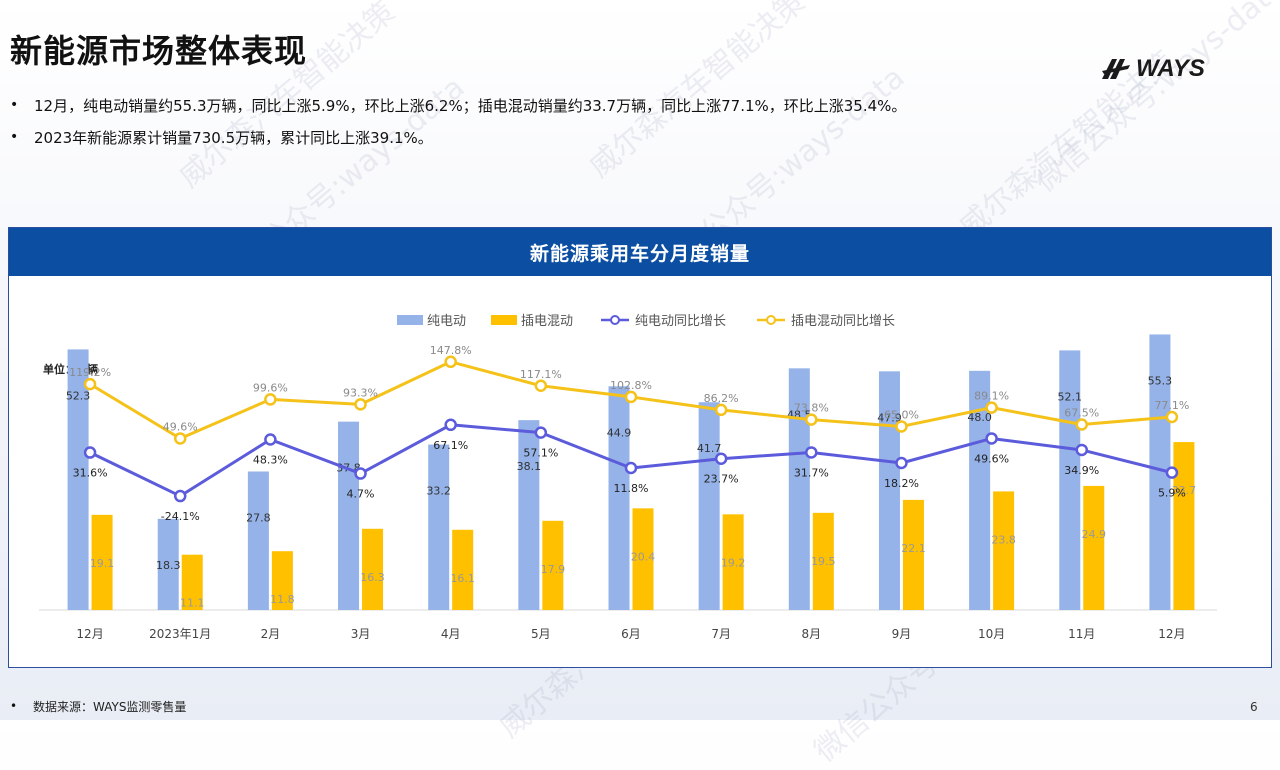 The image size is (1280, 770). Describe the element at coordinates (233, 137) in the screenshot. I see `bullet-text: 2023年新能源累计销量730.5万辆，累计同比上涨39.1%。` at that location.